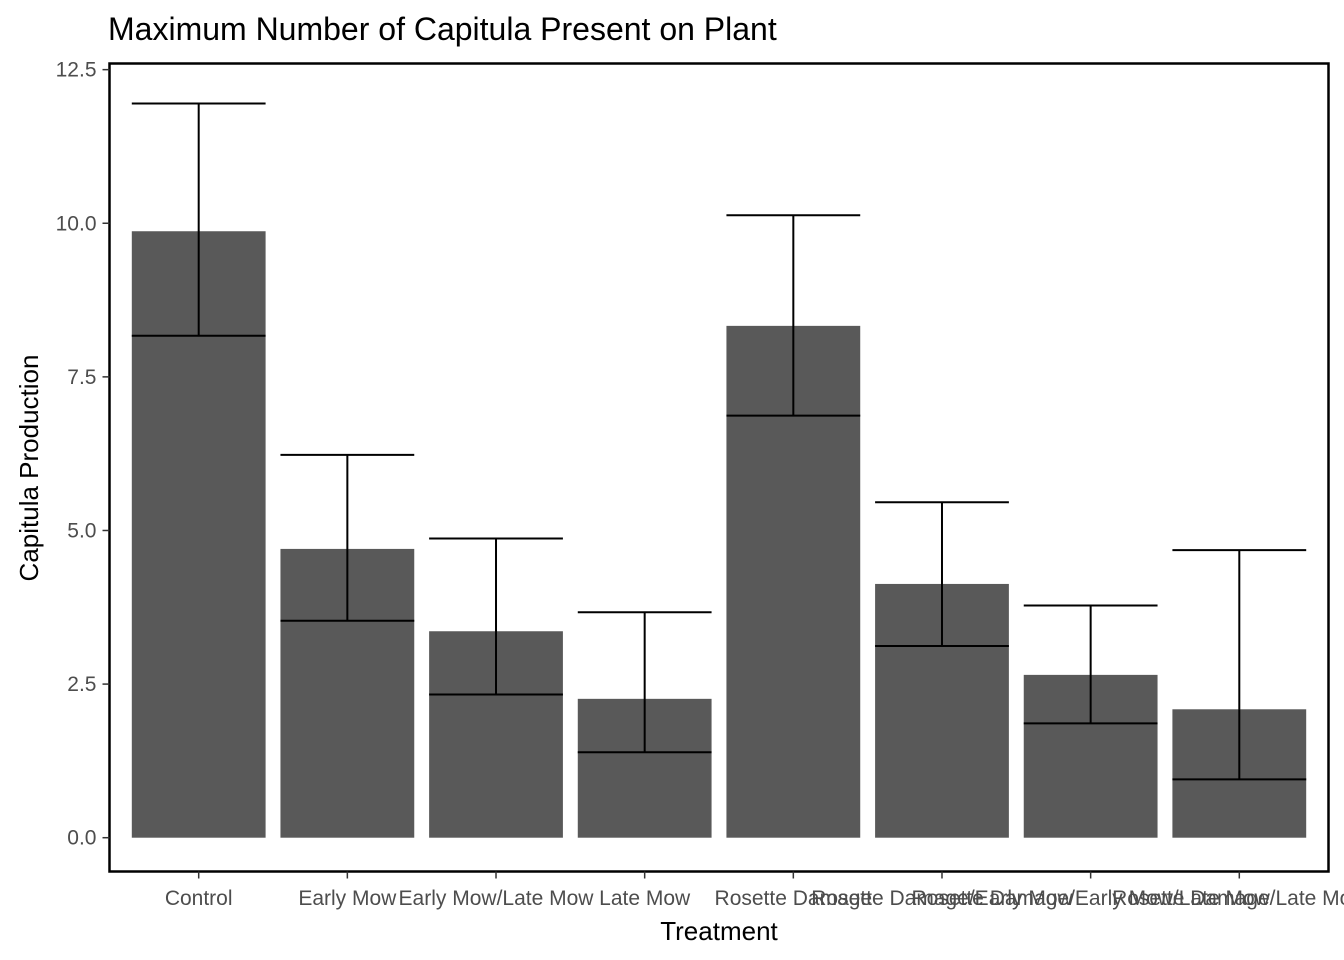 This screenshot has height=960, width=1344. What do you see at coordinates (645, 898) in the screenshot?
I see `x-tick-label: Late Mow` at bounding box center [645, 898].